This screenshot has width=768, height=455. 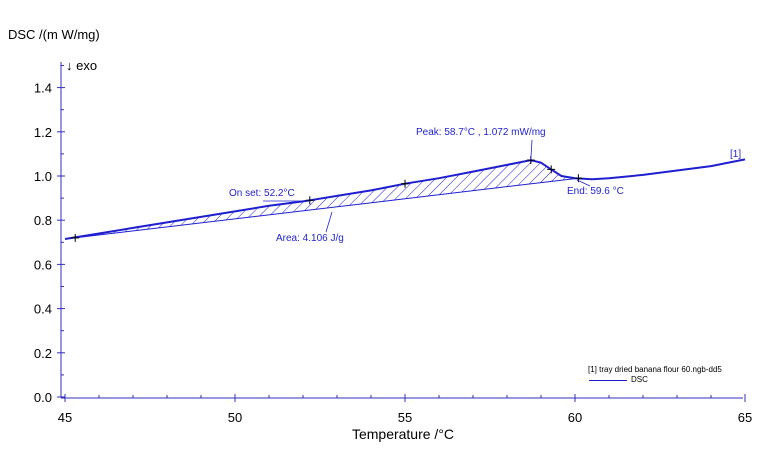 What do you see at coordinates (43, 309) in the screenshot?
I see `y-tick-label-0.4: 0.4` at bounding box center [43, 309].